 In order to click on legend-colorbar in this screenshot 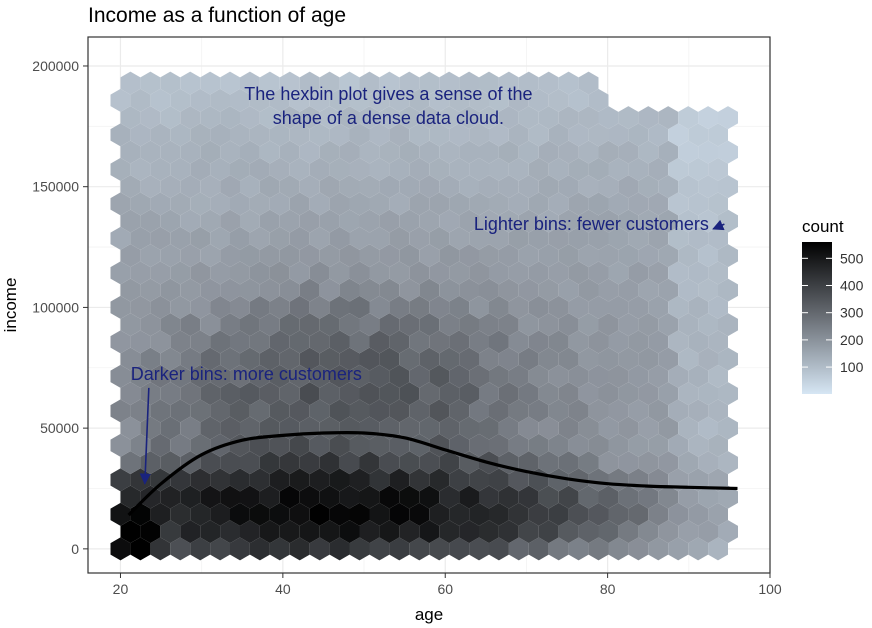, I will do `click(817, 318)`.